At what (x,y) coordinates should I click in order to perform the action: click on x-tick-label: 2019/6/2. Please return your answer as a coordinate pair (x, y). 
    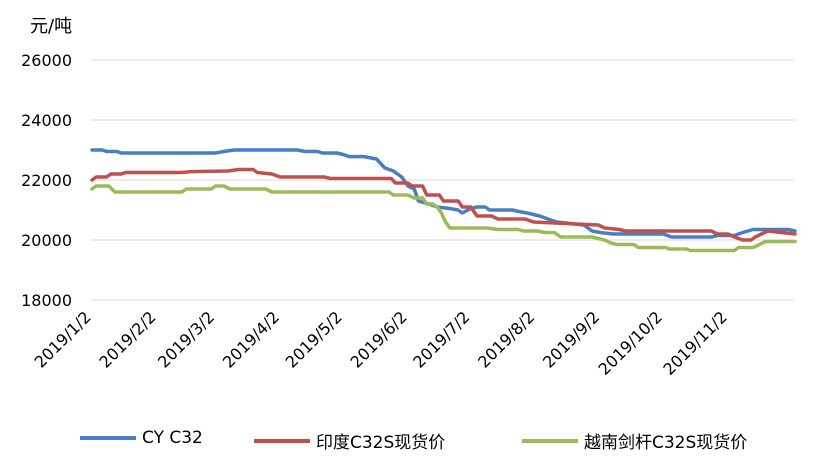
    Looking at the image, I should click on (379, 339).